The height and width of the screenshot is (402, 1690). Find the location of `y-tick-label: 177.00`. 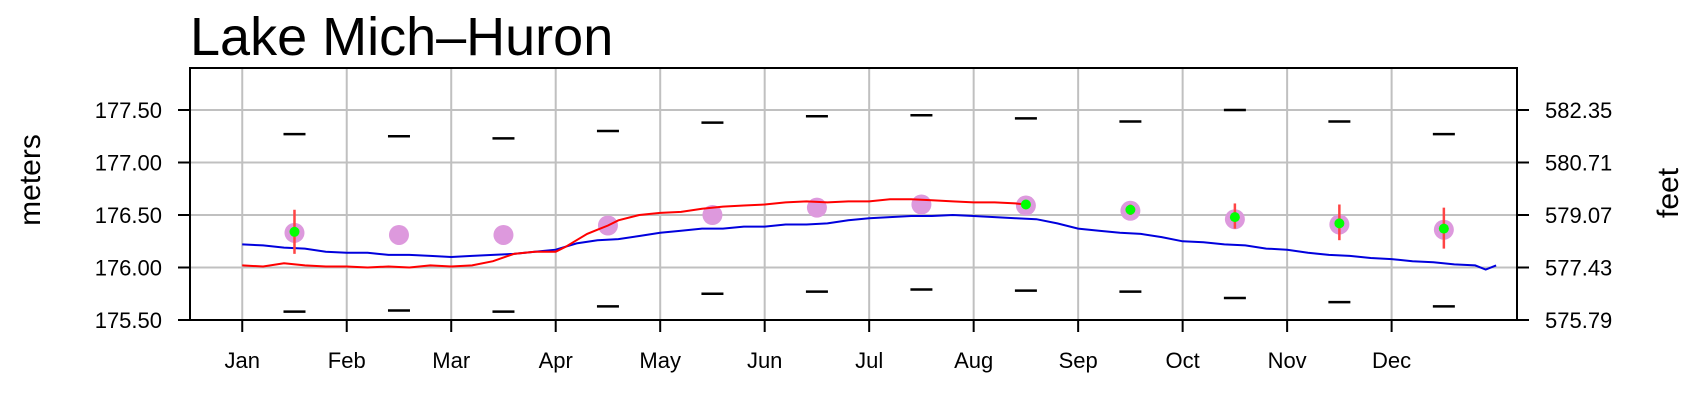

y-tick-label: 177.00 is located at coordinates (128, 163).